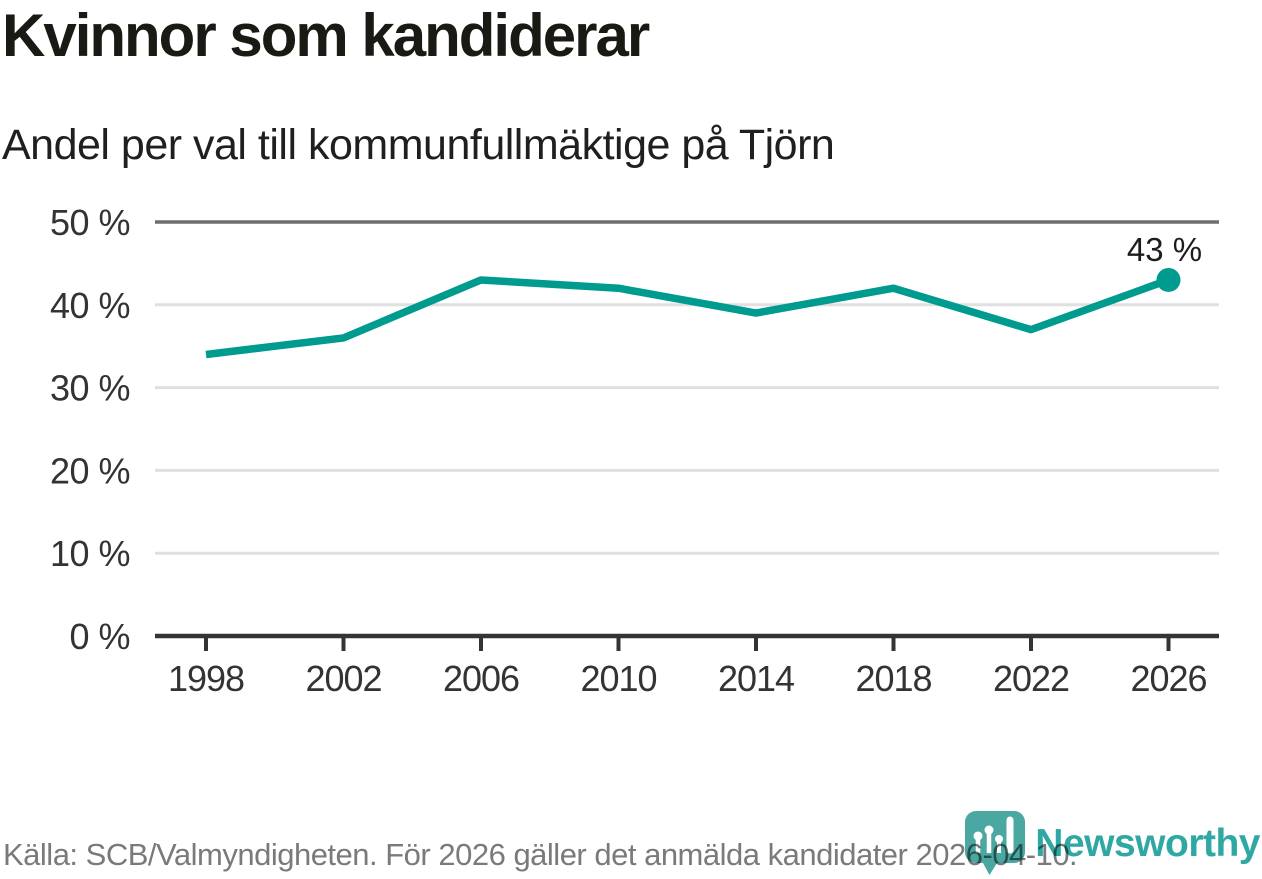  What do you see at coordinates (481, 678) in the screenshot?
I see `x-axis-tick-label: 2006` at bounding box center [481, 678].